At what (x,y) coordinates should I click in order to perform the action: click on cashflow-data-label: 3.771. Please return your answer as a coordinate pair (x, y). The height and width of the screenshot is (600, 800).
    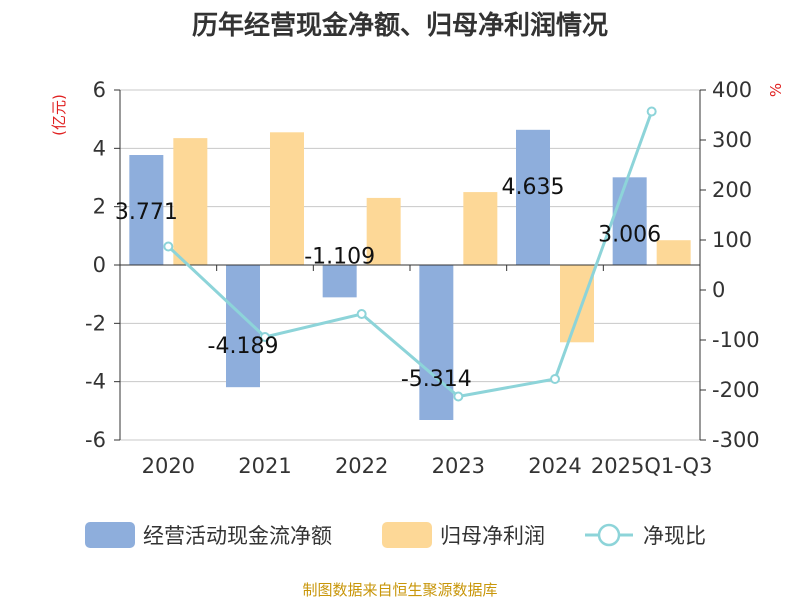
    Looking at the image, I should click on (146, 212).